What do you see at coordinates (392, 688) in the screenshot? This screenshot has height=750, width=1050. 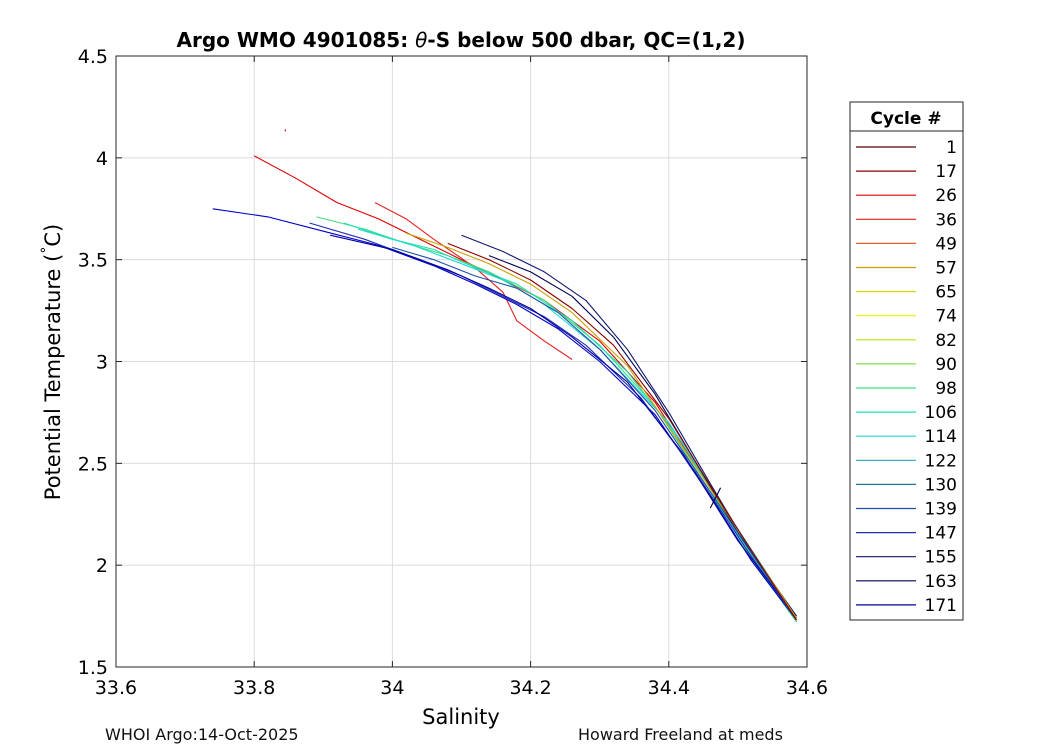 I see `x-tick-label: 34` at bounding box center [392, 688].